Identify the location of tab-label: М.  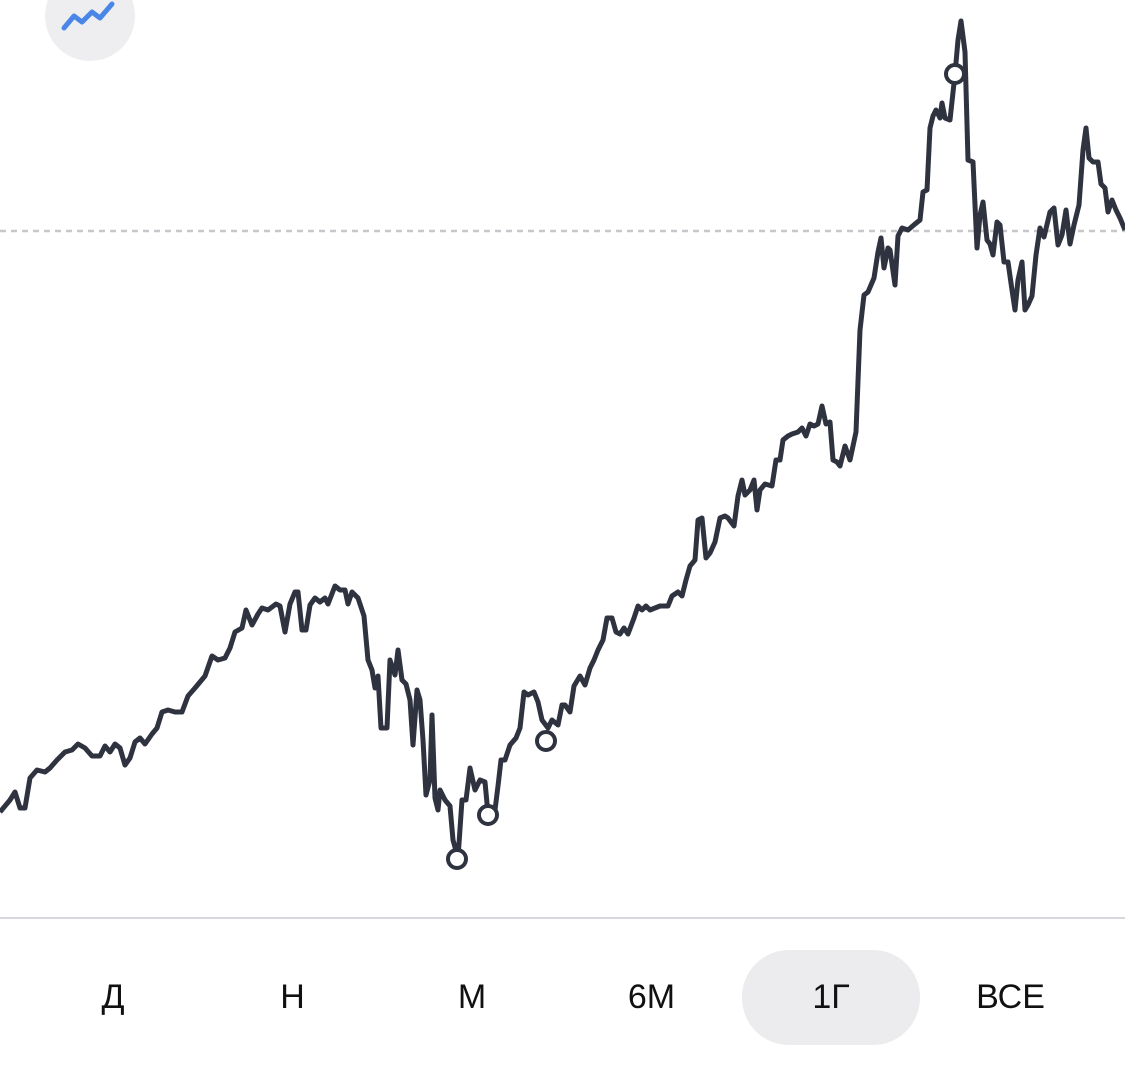
(472, 997).